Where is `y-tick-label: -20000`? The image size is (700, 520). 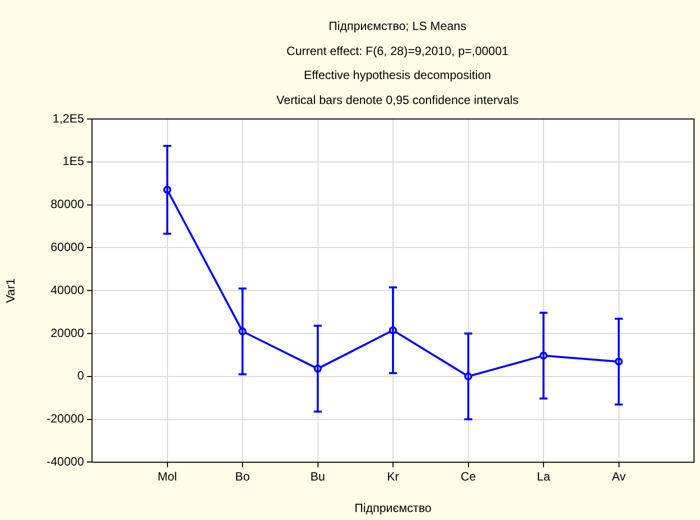 y-tick-label: -20000 is located at coordinates (65, 419).